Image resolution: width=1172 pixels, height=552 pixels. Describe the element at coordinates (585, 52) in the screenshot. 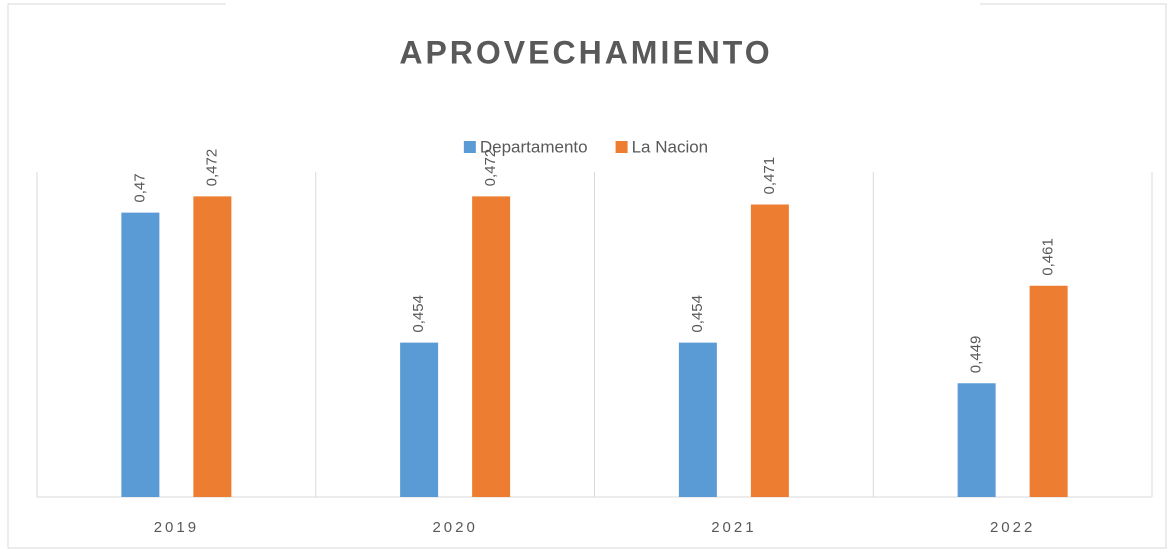

I see `chart-title: APROVECHAMIENTO` at that location.